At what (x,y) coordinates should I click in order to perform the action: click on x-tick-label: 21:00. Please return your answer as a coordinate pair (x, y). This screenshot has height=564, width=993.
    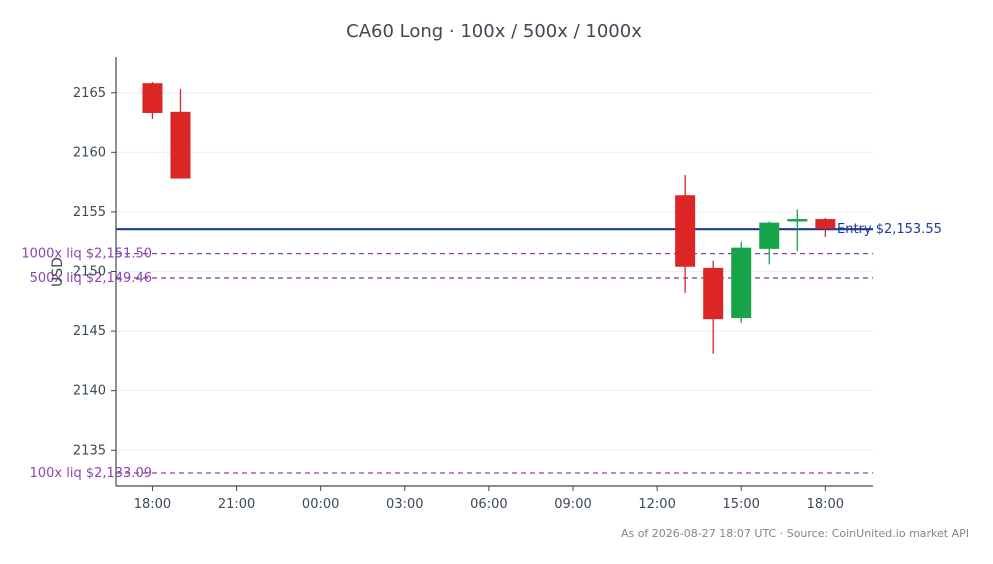
    Looking at the image, I should click on (236, 504).